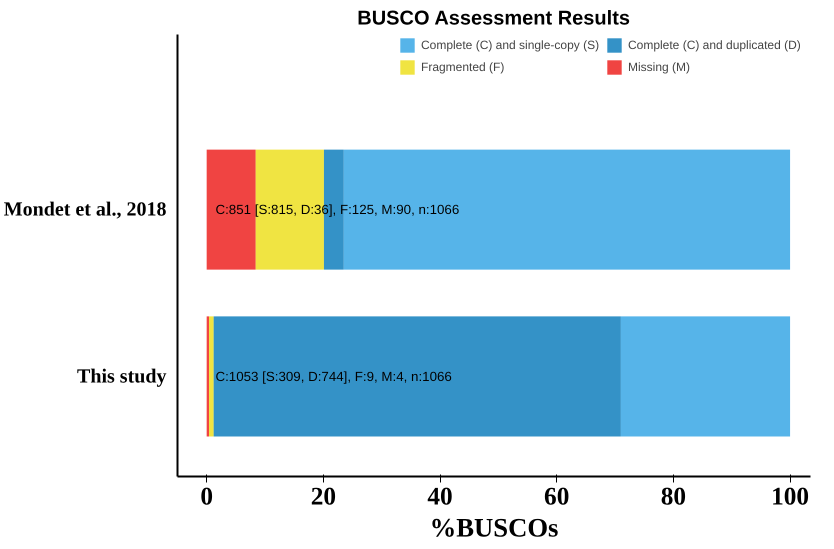 The image size is (834, 549). Describe the element at coordinates (790, 496) in the screenshot. I see `x-tick-label: 100` at that location.